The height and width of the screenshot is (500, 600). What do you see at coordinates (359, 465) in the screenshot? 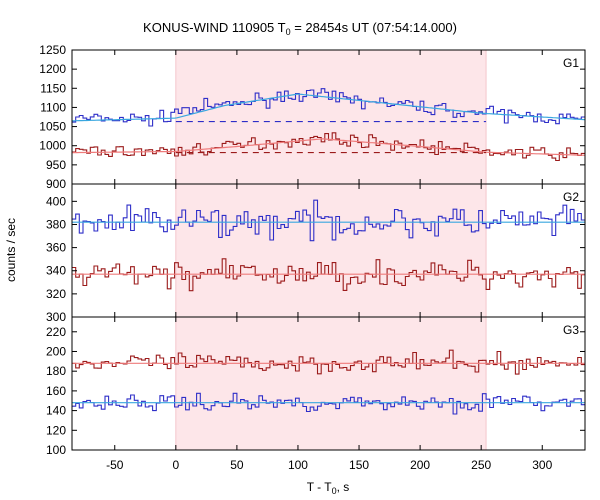
I see `x-tick-label: 150` at bounding box center [359, 465].